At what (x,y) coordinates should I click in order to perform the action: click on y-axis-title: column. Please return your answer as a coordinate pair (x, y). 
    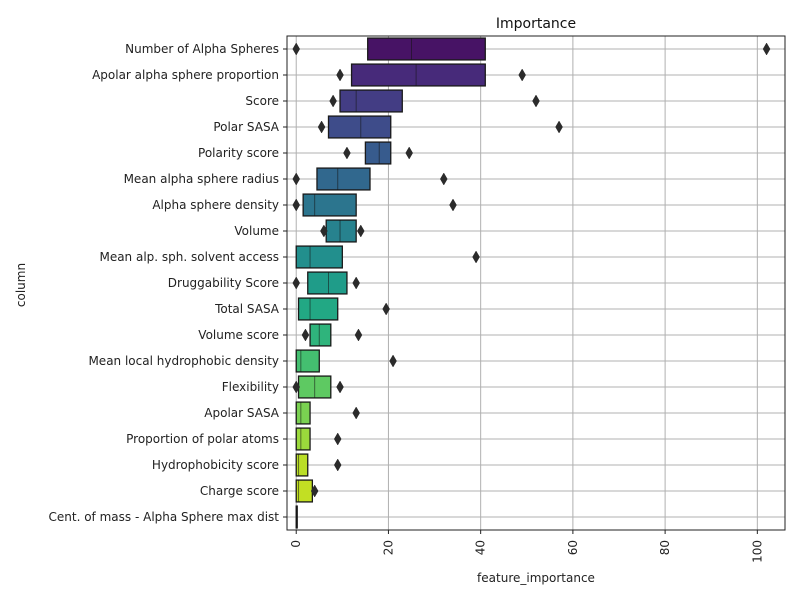
    Looking at the image, I should click on (21, 285).